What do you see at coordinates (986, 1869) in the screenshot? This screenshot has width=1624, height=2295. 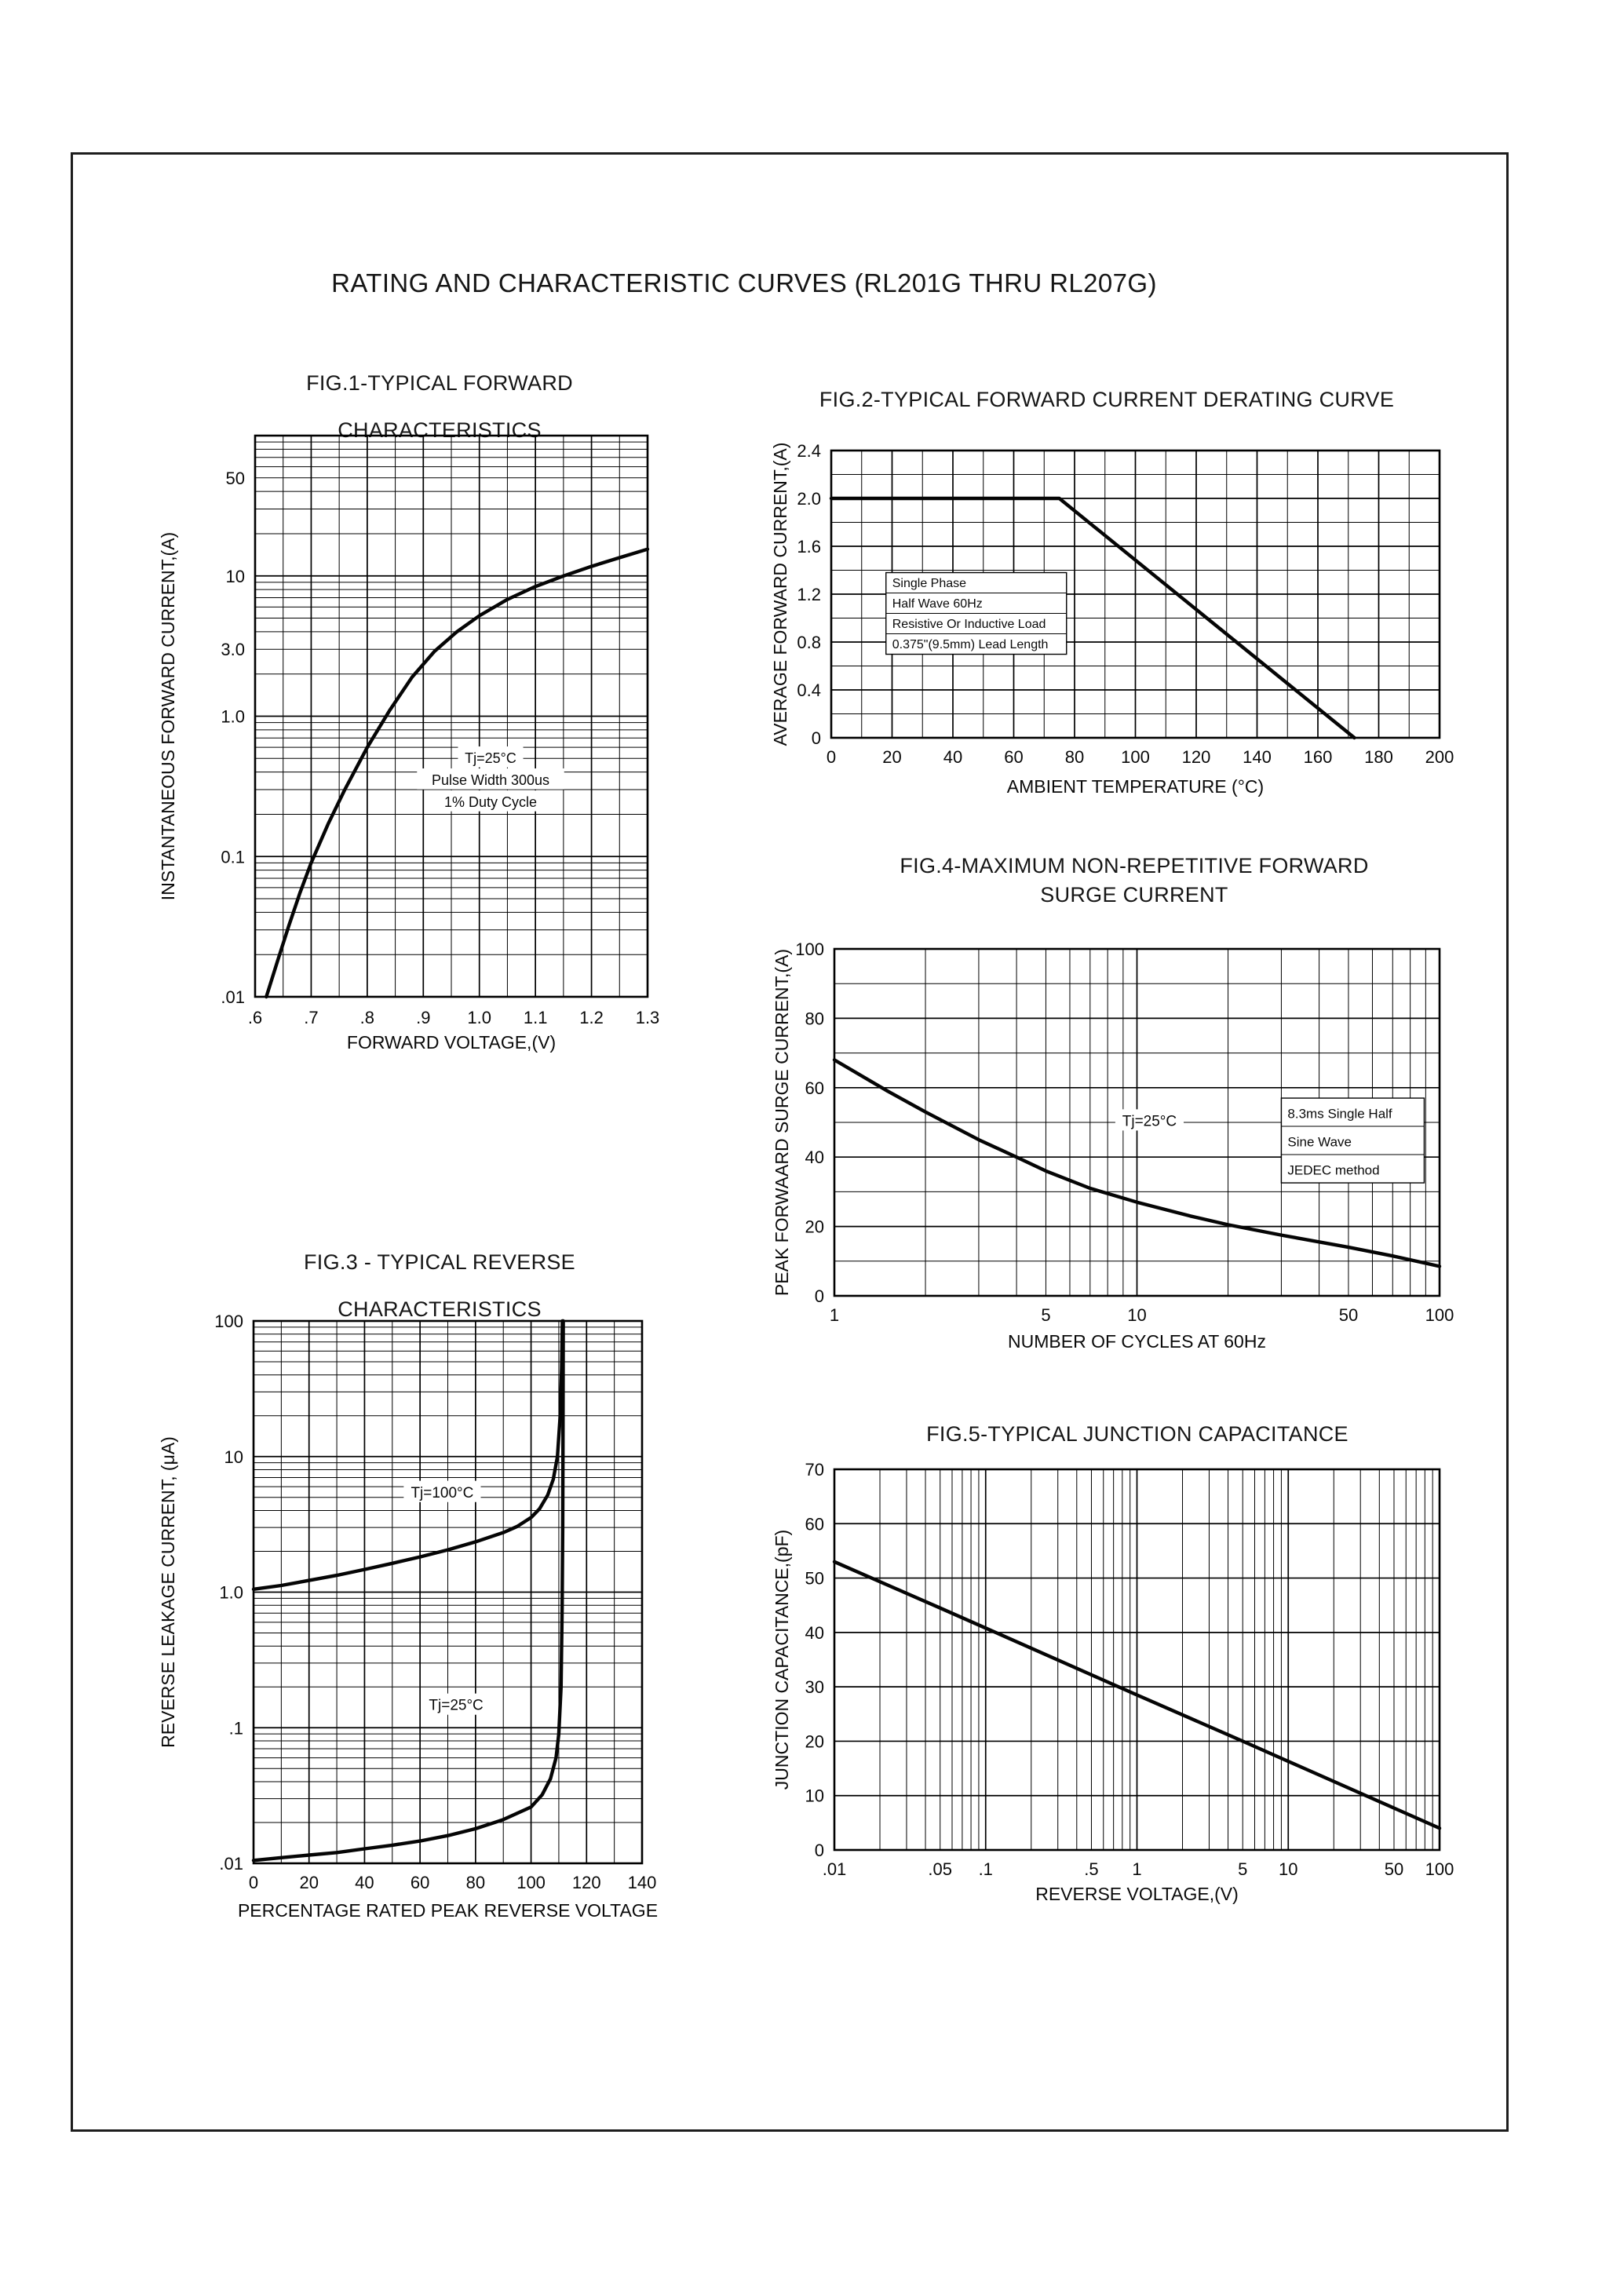 I see `x-tick-label: .1` at bounding box center [986, 1869].